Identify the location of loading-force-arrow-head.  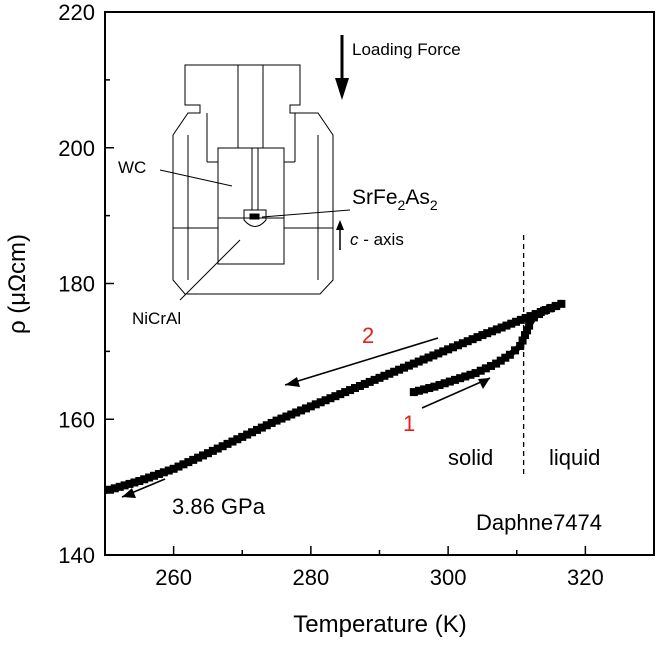
(342, 89).